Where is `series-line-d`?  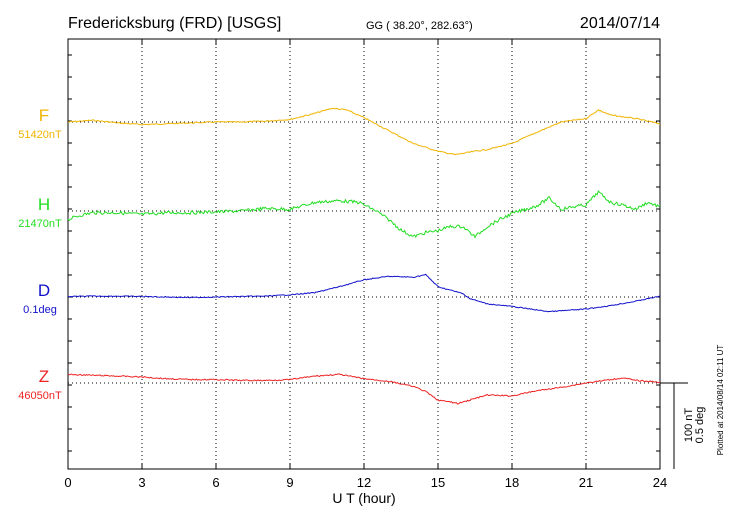
series-line-d is located at coordinates (363, 293).